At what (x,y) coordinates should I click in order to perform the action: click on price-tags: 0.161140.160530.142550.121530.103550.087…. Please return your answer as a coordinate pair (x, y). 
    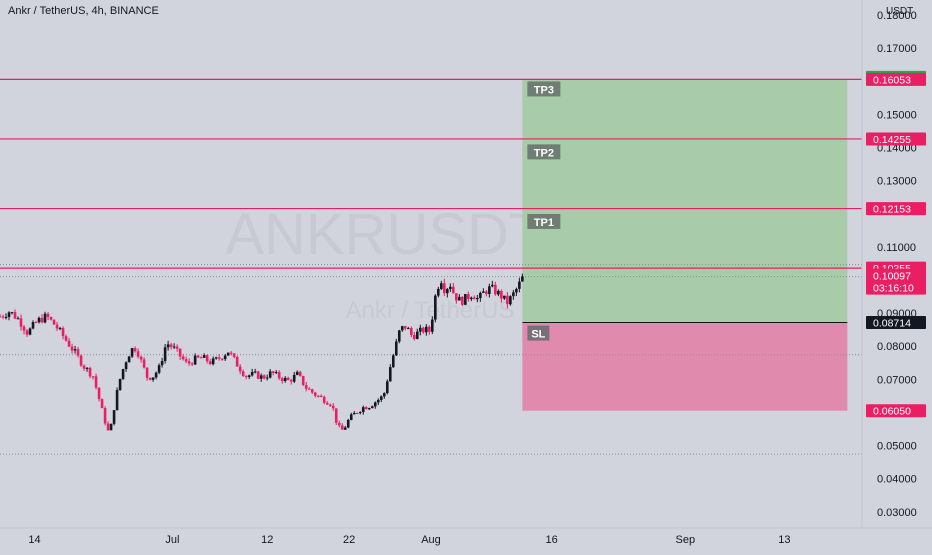
    Looking at the image, I should click on (896, 244).